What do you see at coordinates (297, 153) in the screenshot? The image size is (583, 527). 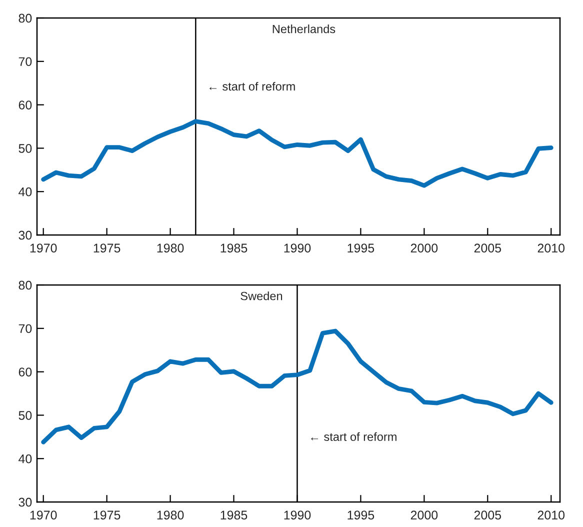 I see `line-series` at bounding box center [297, 153].